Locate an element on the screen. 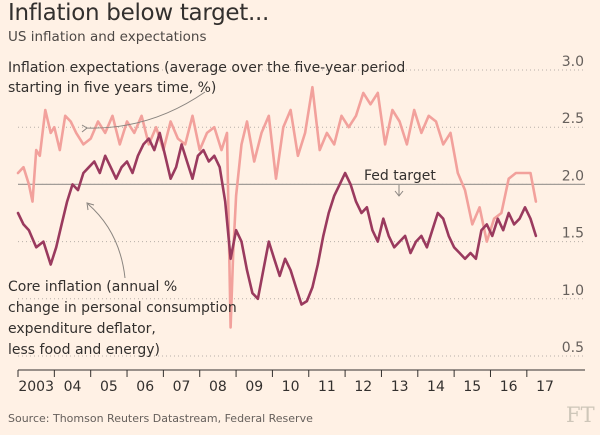 The image size is (600, 435). y-tick-label-5: 3.0 is located at coordinates (573, 62).